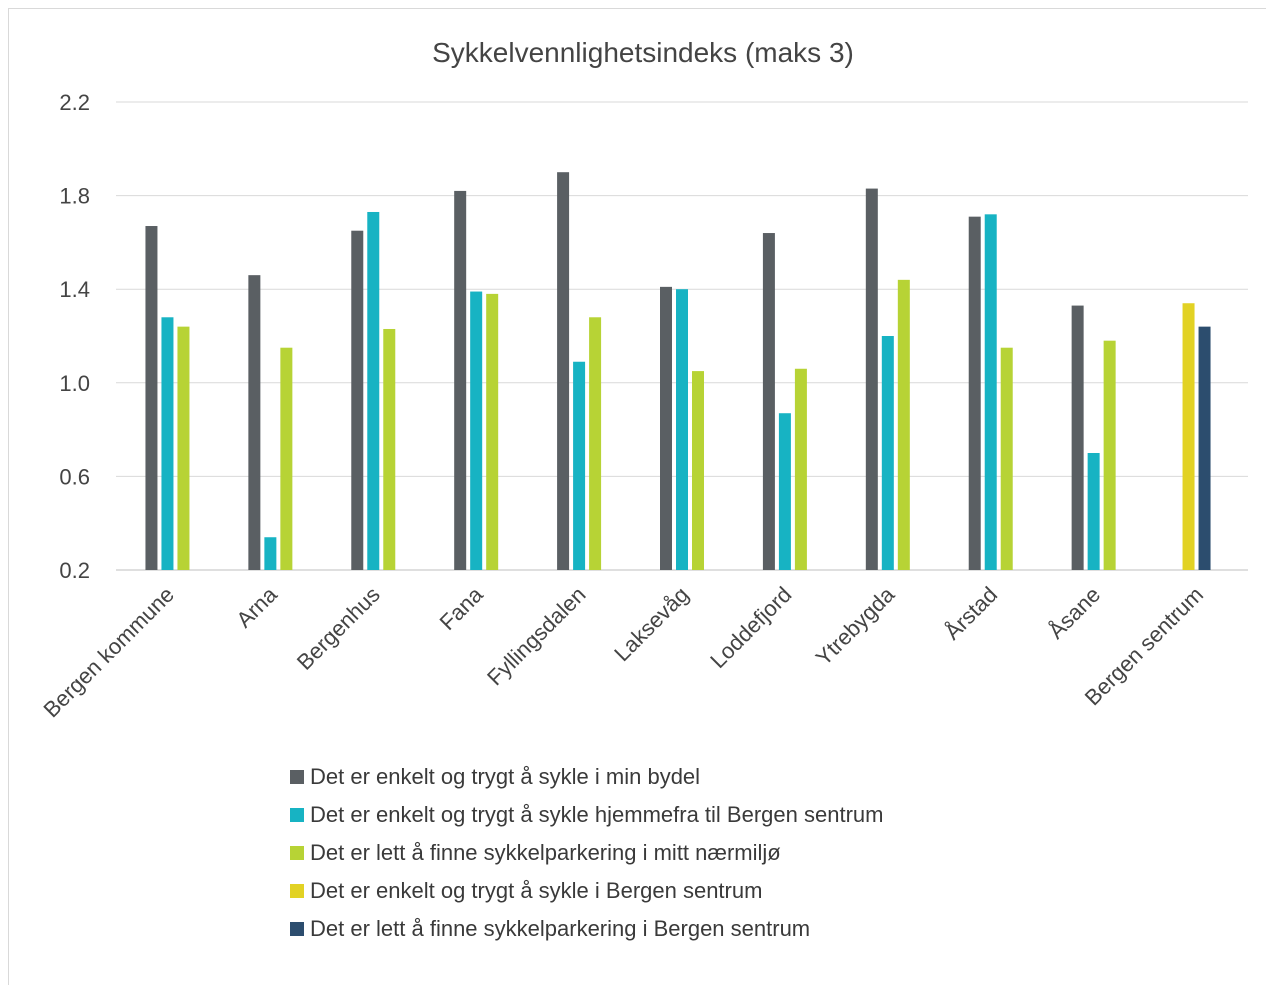  Describe the element at coordinates (750, 627) in the screenshot. I see `x-tick-label: Loddefjord` at that location.